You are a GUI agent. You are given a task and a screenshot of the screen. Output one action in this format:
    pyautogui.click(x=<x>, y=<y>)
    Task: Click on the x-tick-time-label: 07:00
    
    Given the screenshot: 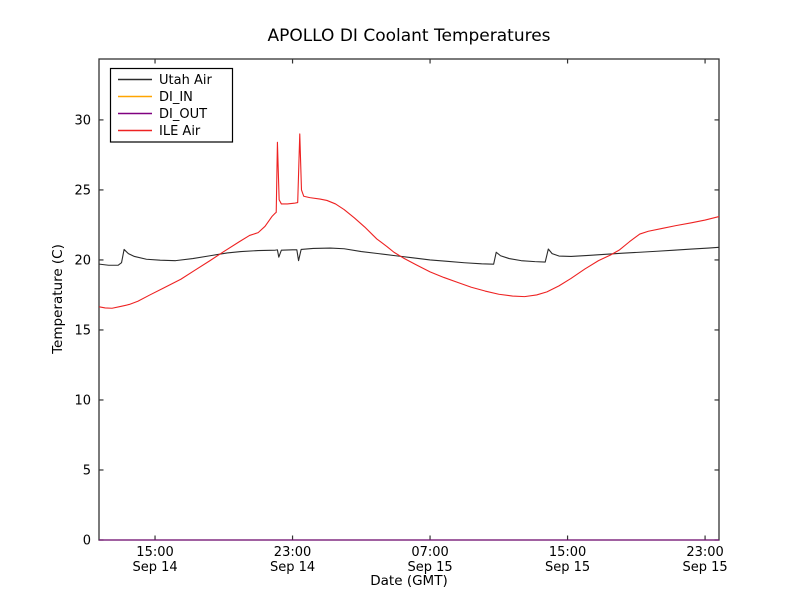 What is the action you would take?
    pyautogui.click(x=429, y=552)
    